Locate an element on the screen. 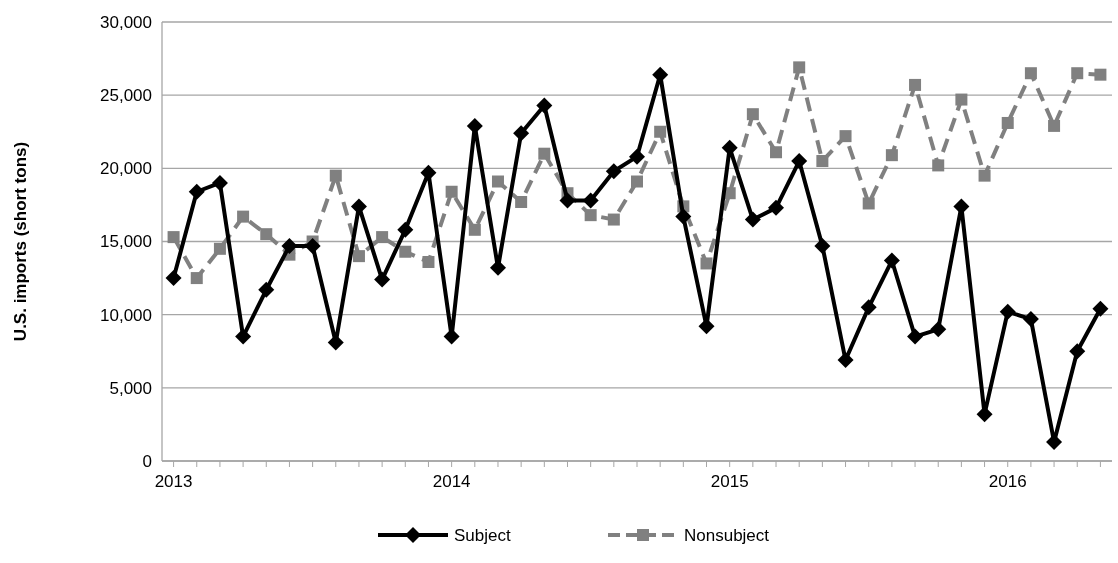  x-tick-label: 2015 is located at coordinates (729, 481).